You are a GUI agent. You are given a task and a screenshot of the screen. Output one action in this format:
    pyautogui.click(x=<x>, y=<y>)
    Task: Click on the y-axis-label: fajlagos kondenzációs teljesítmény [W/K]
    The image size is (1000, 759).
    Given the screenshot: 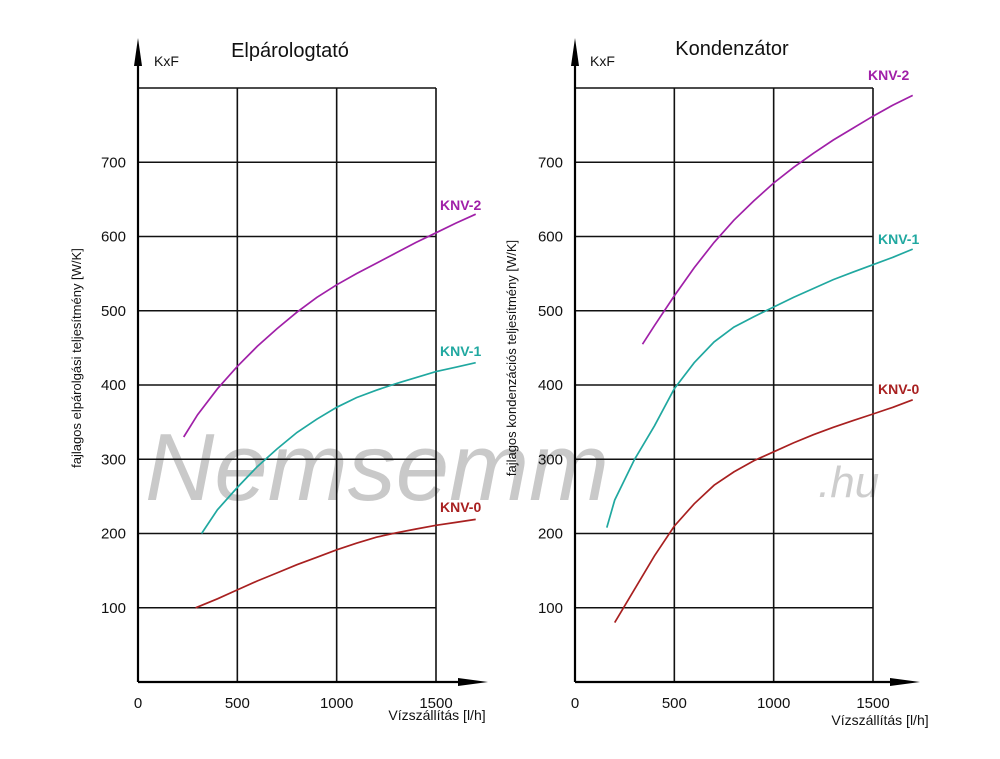 What is the action you would take?
    pyautogui.click(x=511, y=358)
    